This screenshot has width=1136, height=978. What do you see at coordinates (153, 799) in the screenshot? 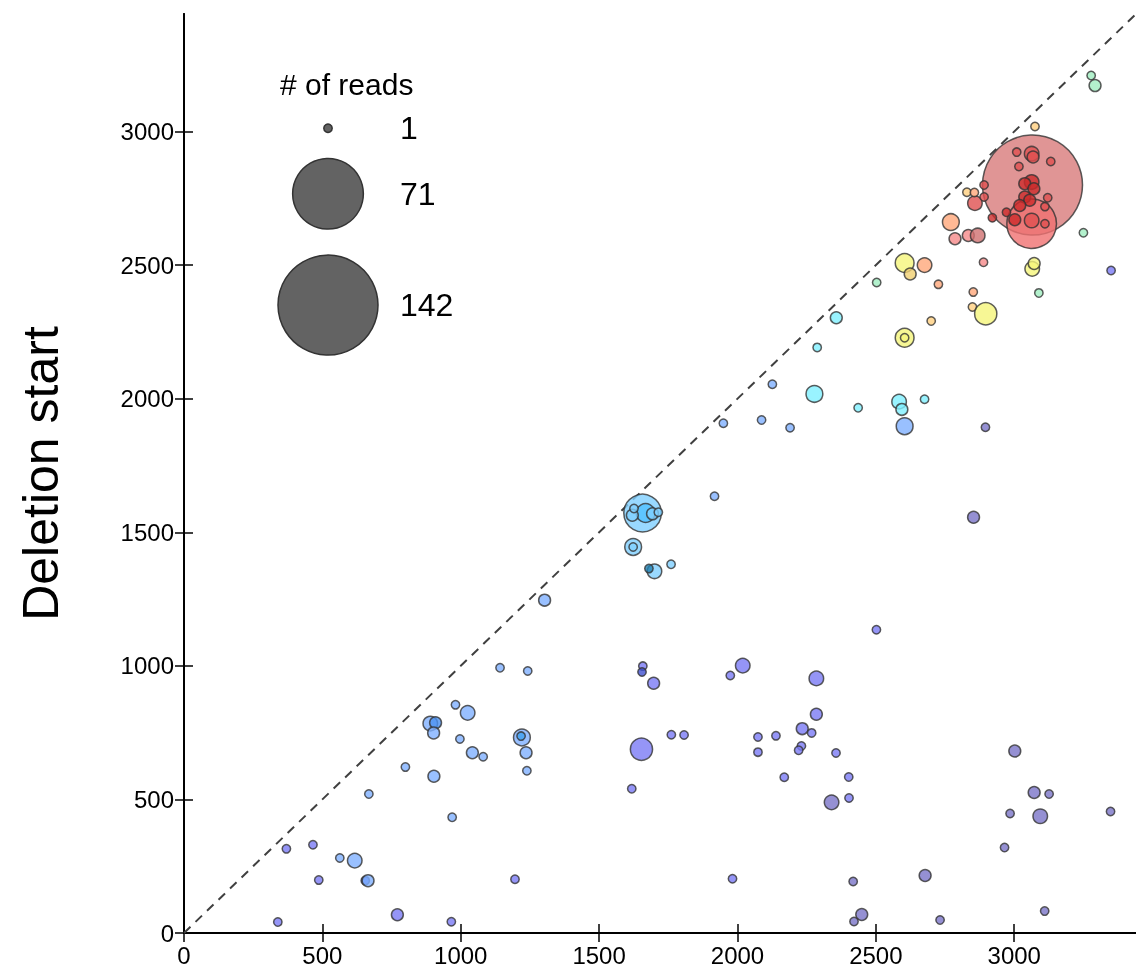
I see `y-tick-label: 500` at bounding box center [153, 799].